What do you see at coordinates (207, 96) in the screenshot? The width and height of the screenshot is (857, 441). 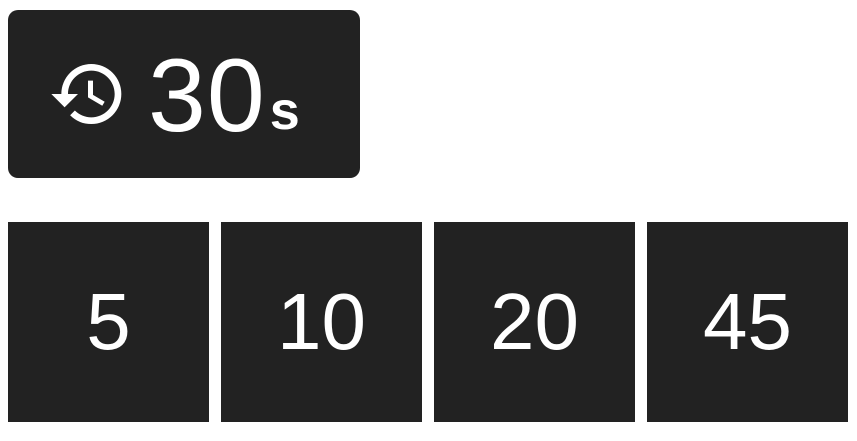 I see `timer-value: 30` at bounding box center [207, 96].